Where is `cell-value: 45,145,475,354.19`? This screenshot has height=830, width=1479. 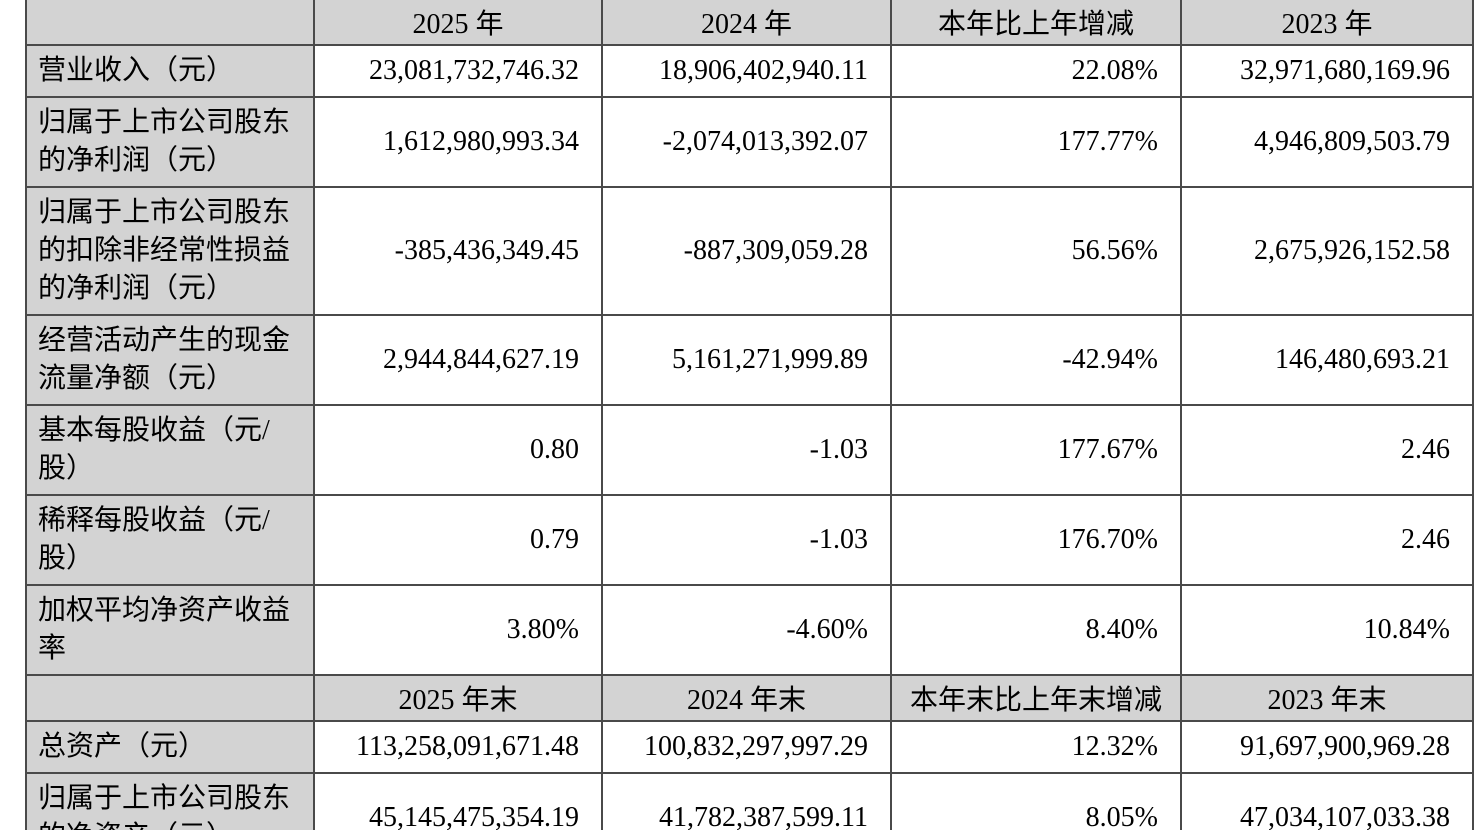
cell-value: 45,145,475,354.19 is located at coordinates (458, 801).